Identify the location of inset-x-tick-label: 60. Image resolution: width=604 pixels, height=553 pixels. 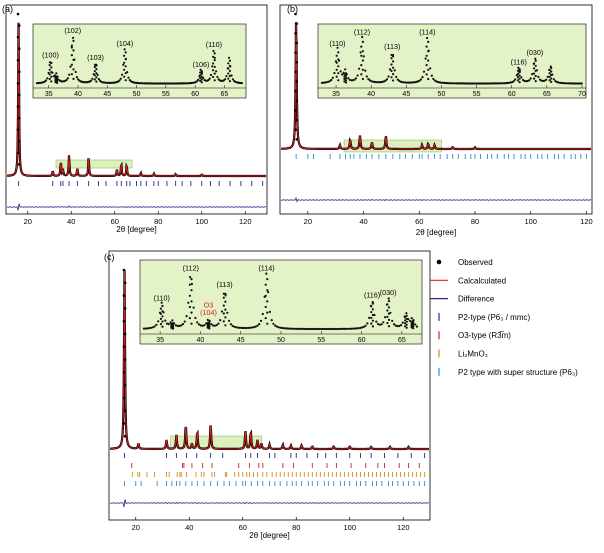
(512, 94).